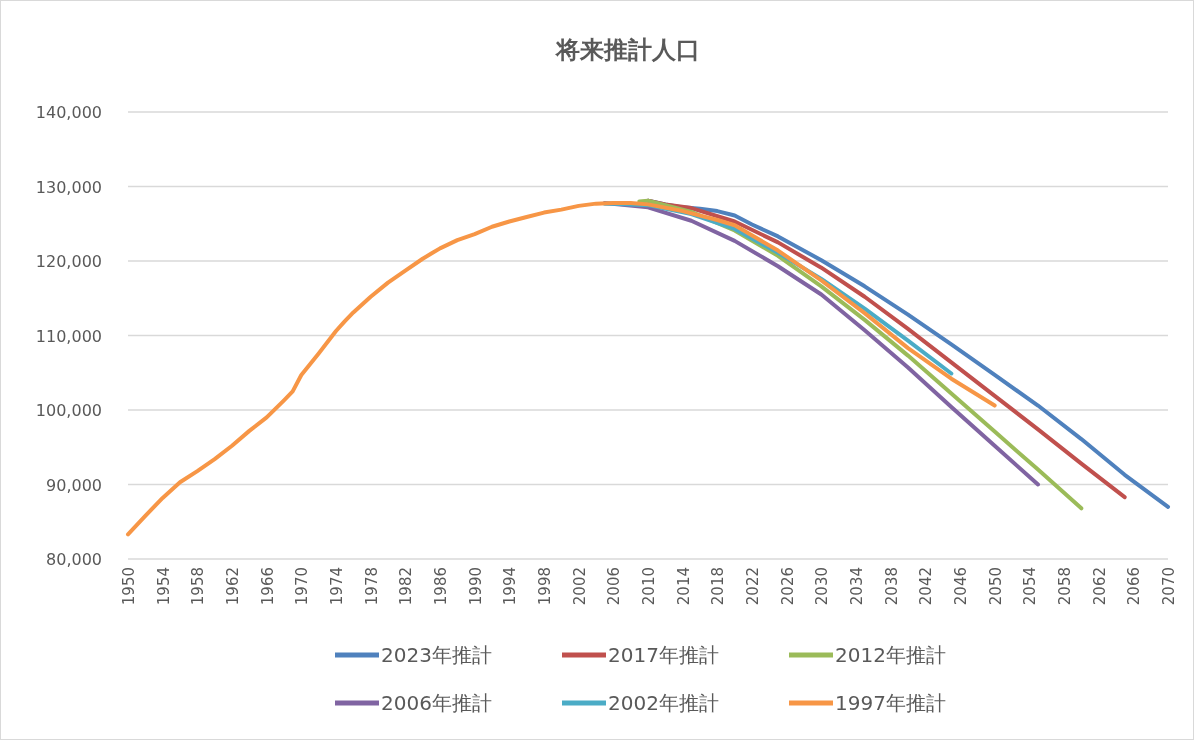 The width and height of the screenshot is (1194, 740). What do you see at coordinates (129, 586) in the screenshot?
I see `x-tick-label: 1950` at bounding box center [129, 586].